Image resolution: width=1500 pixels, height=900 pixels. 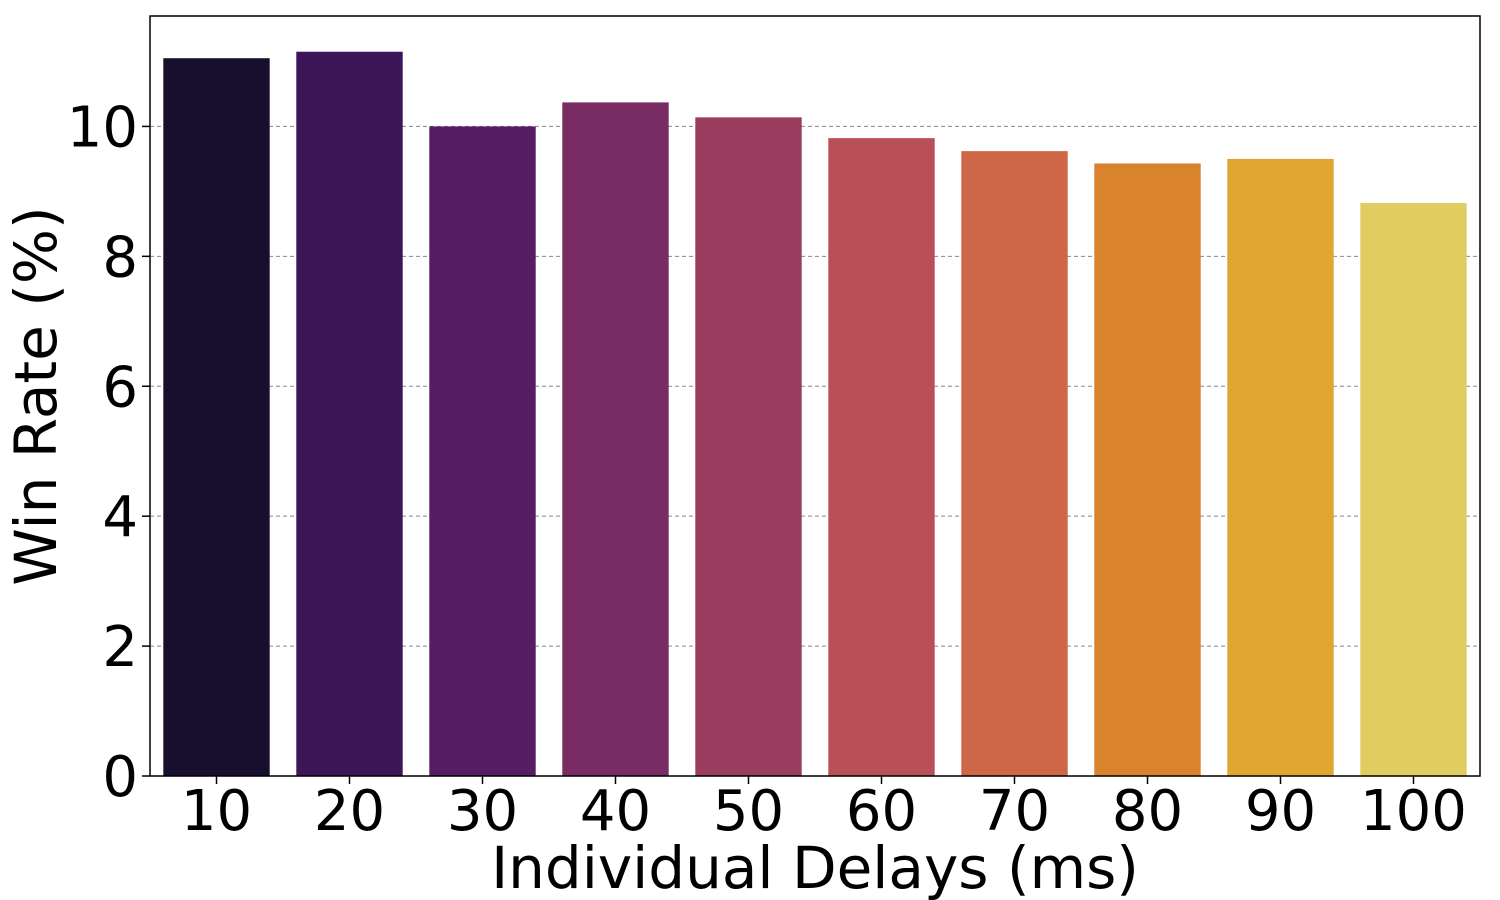 I want to click on y-tick-label: 0, so click(x=120, y=777).